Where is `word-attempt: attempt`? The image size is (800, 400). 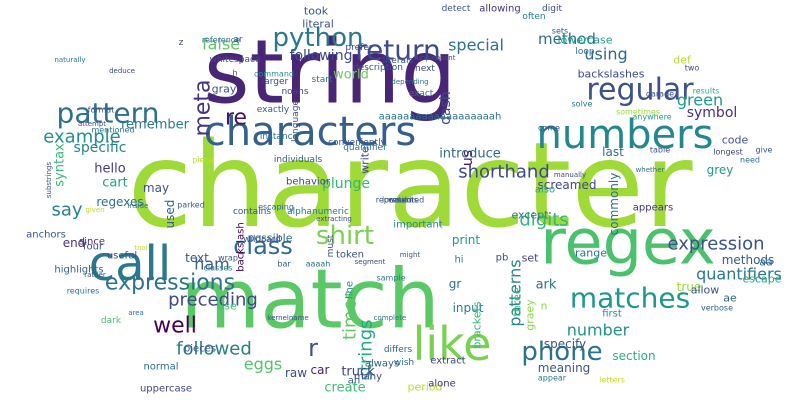
word-attempt: attempt is located at coordinates (92, 124).